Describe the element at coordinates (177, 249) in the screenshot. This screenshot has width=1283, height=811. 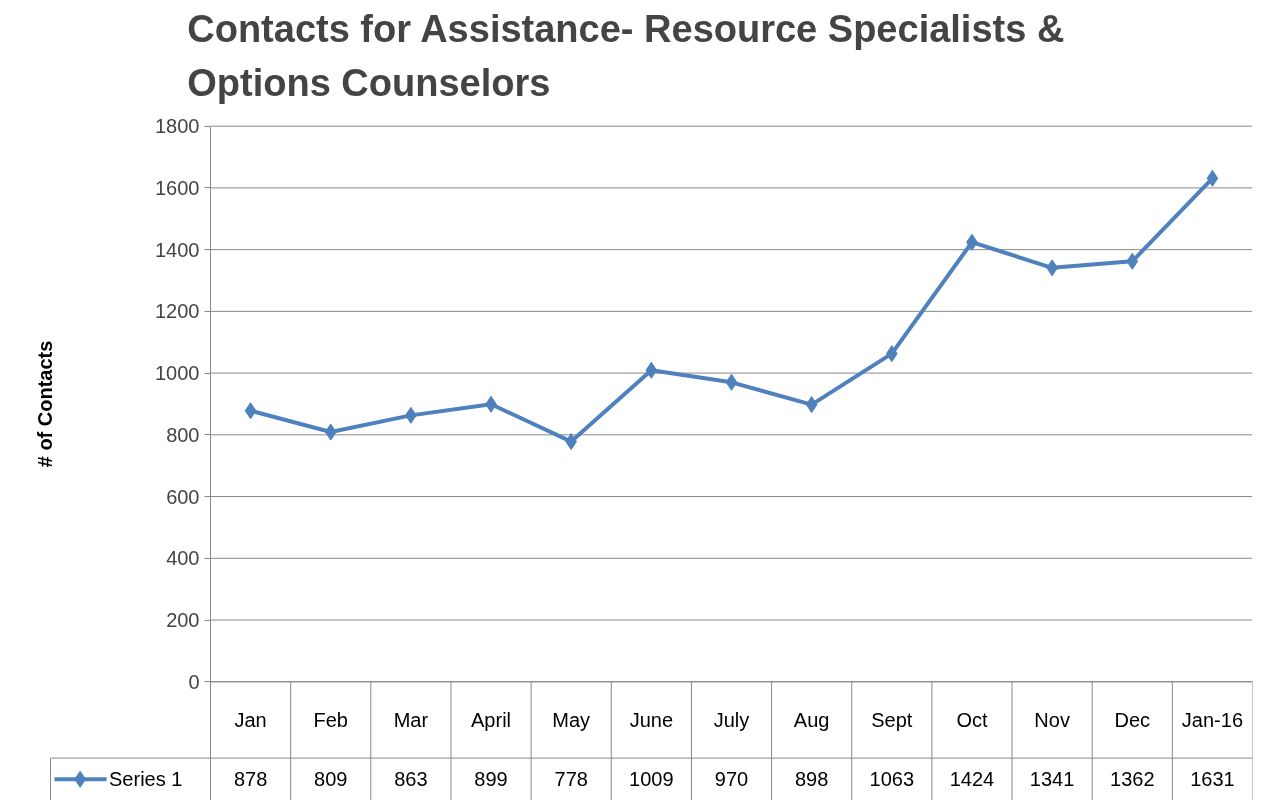
I see `y-tick-label: 1400` at that location.